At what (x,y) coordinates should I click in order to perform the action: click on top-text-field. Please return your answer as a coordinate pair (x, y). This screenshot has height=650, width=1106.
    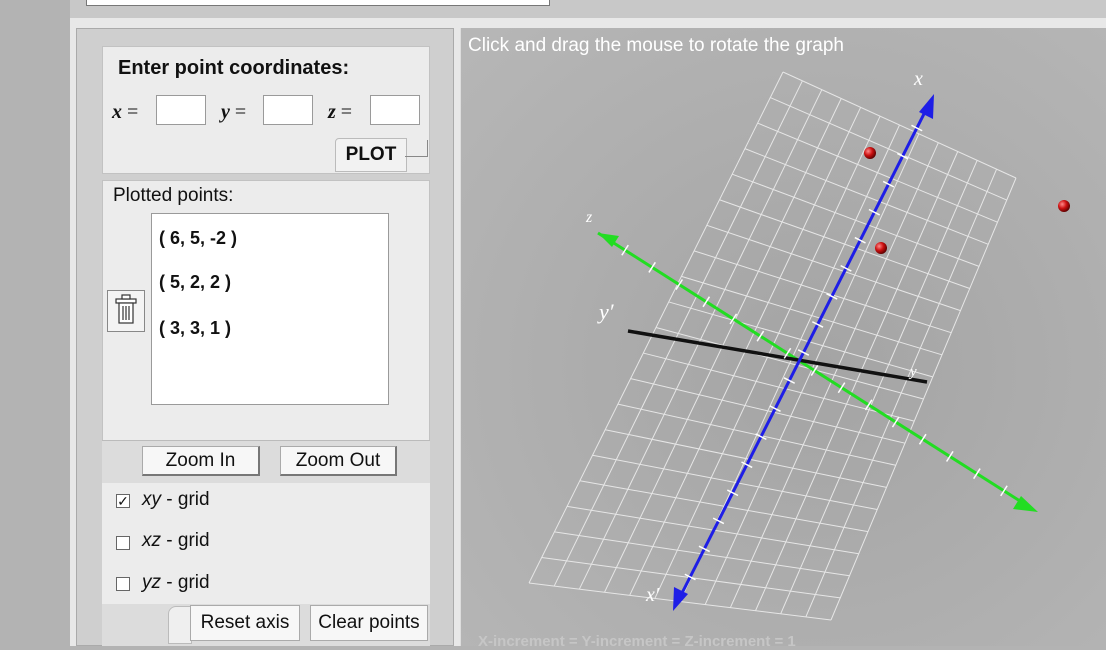
    Looking at the image, I should click on (318, 3).